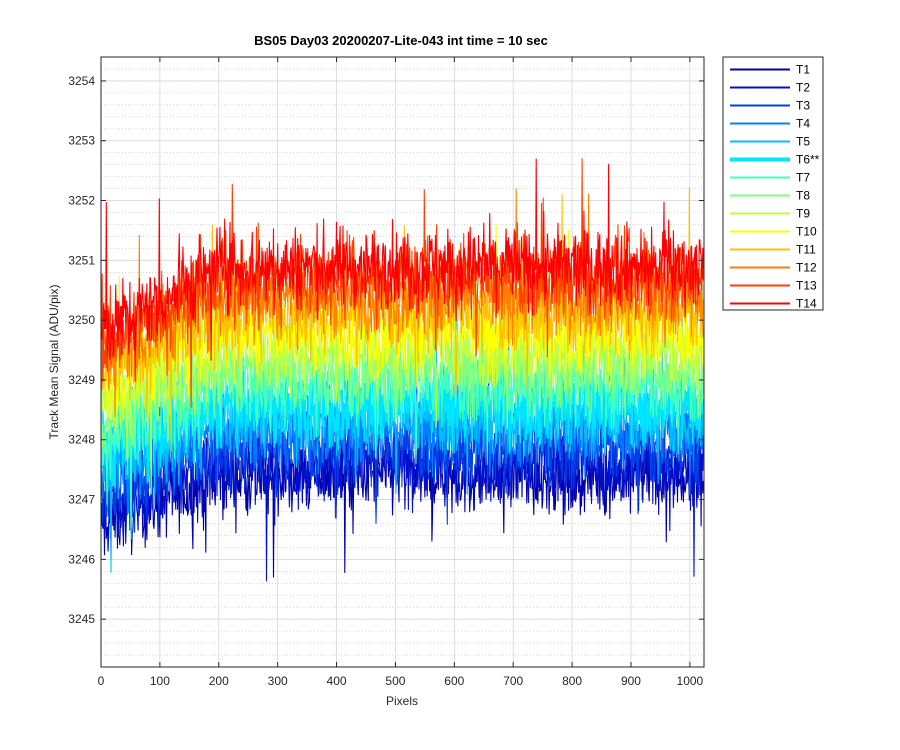 Image resolution: width=900 pixels, height=750 pixels. I want to click on legend-label: T14, so click(806, 304).